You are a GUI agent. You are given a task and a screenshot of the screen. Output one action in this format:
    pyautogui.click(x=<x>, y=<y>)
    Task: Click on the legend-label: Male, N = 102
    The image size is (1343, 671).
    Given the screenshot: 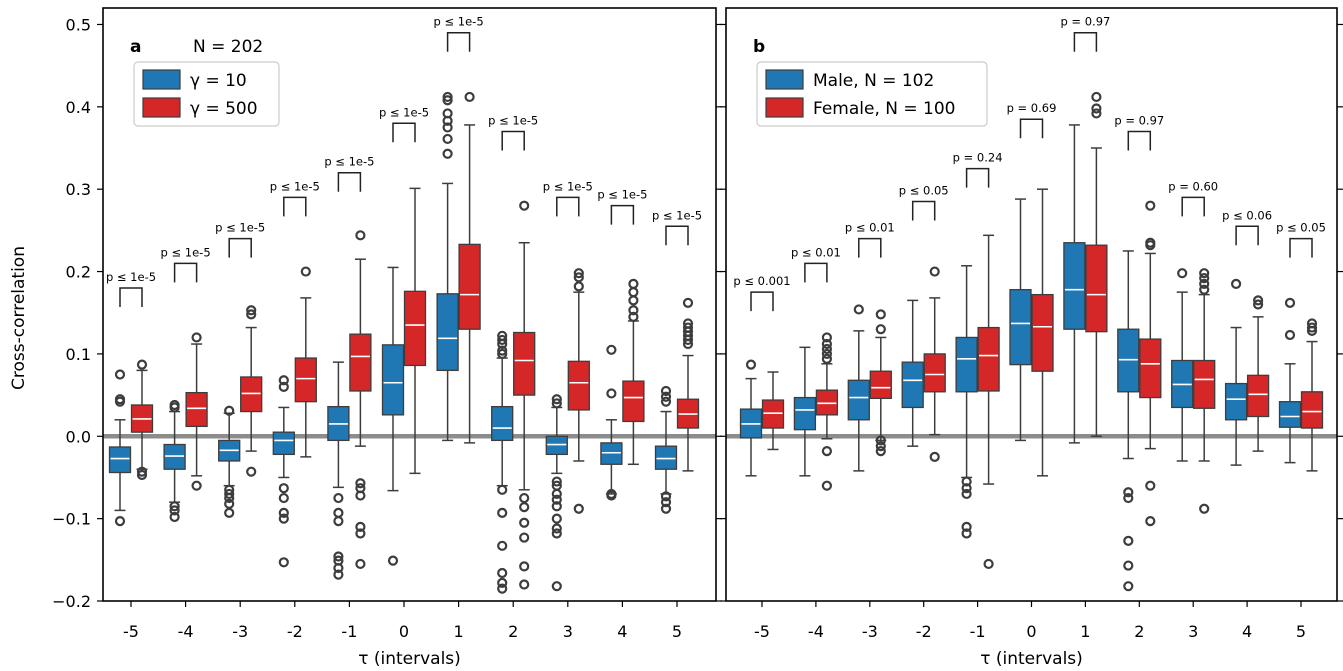 What is the action you would take?
    pyautogui.click(x=873, y=81)
    